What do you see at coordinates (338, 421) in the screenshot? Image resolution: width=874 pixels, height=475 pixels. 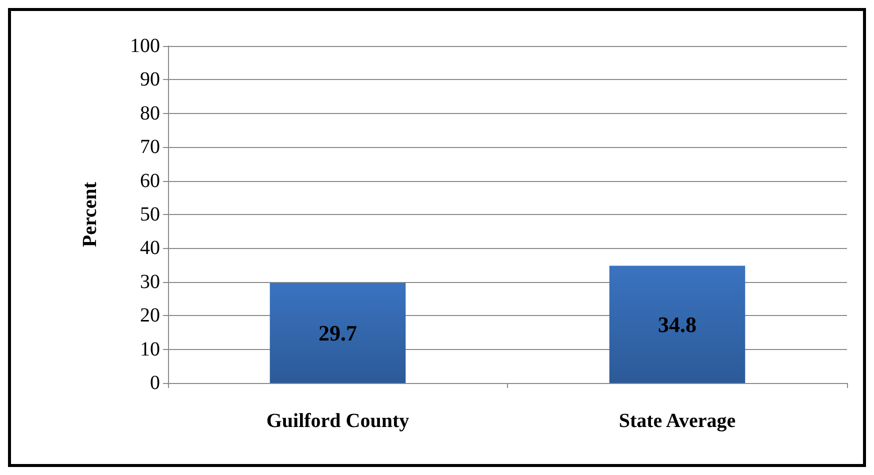 I see `x-tick-label: Guilford County` at bounding box center [338, 421].